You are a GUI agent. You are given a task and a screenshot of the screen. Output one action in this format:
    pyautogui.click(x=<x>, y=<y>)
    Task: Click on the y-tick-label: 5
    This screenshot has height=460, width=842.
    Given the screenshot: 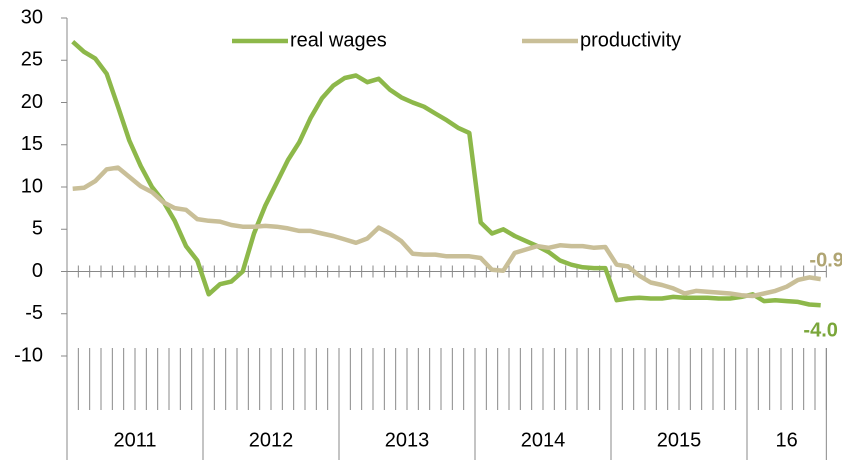 What is the action you would take?
    pyautogui.click(x=37, y=229)
    